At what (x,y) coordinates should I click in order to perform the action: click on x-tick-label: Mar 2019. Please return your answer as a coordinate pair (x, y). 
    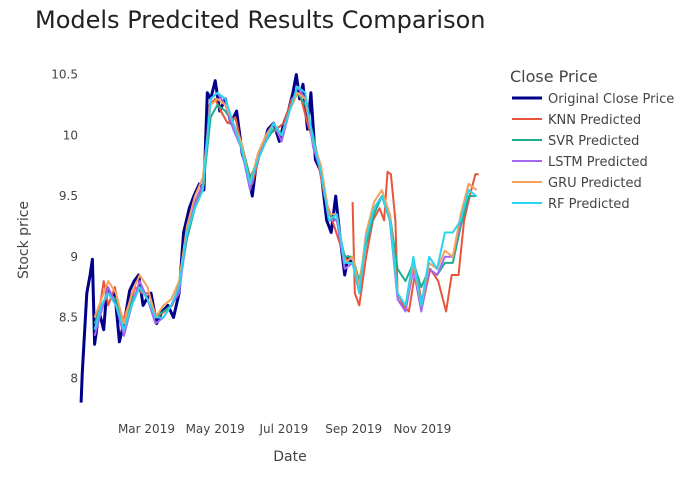
    Looking at the image, I should click on (146, 429).